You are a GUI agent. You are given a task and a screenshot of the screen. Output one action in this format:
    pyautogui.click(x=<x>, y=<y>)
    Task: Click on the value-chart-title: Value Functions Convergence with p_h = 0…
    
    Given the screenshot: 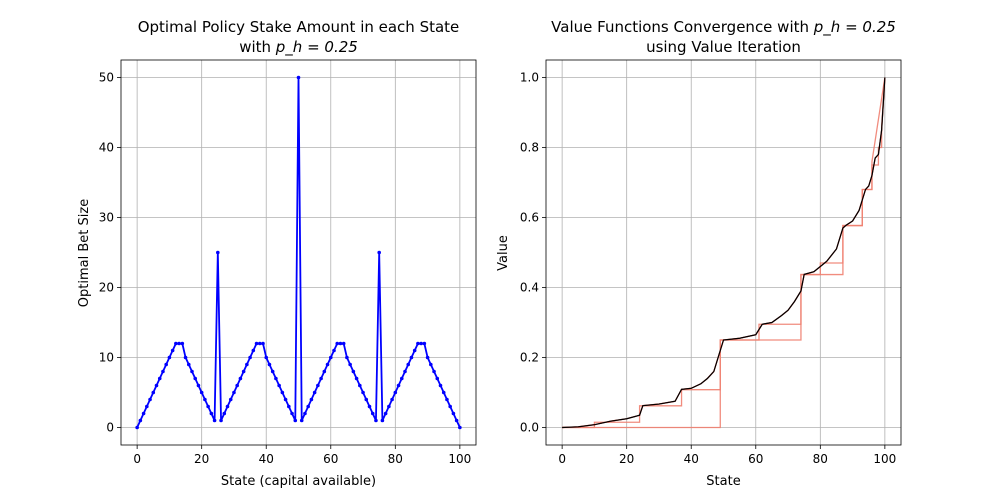 What is the action you would take?
    pyautogui.click(x=723, y=27)
    